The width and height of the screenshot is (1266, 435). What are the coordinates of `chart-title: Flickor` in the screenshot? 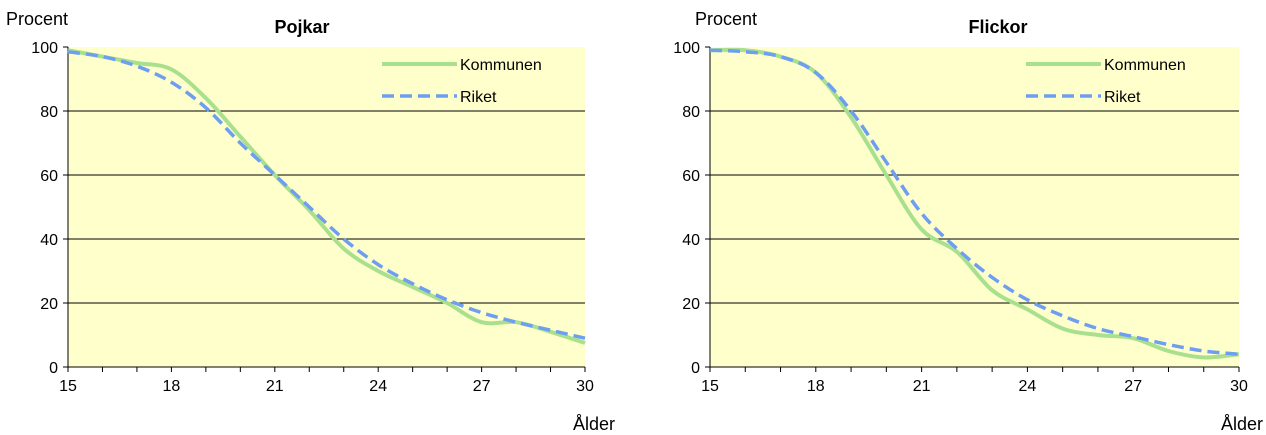 It's located at (997, 27).